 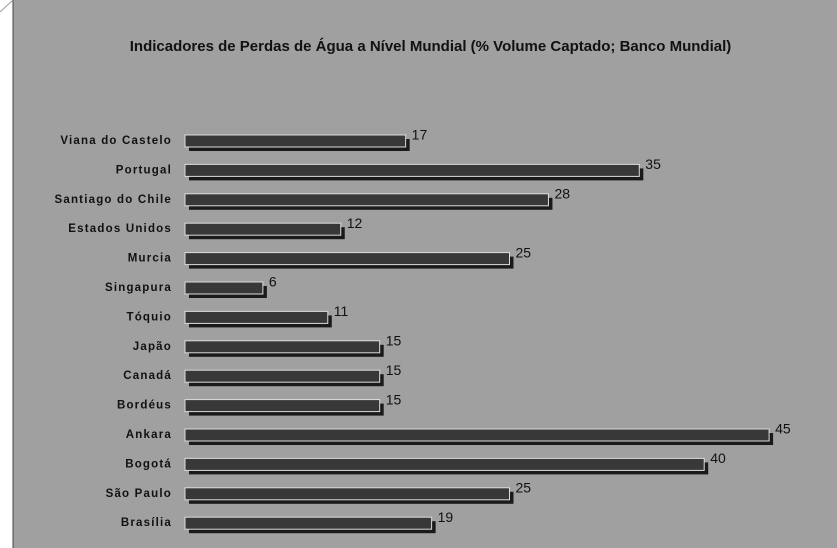 I want to click on value-label: 6, so click(x=273, y=282).